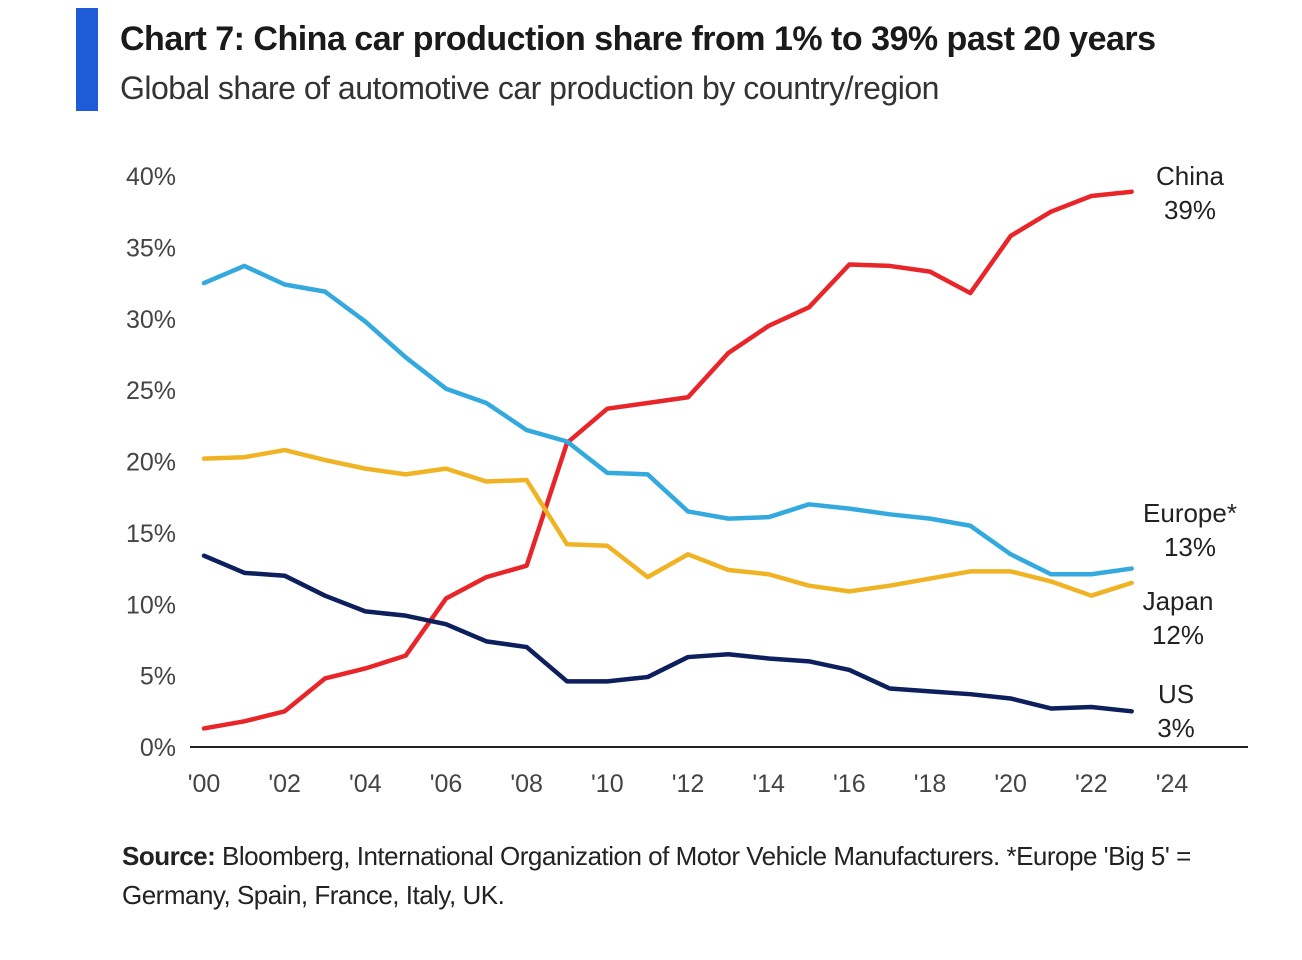 The height and width of the screenshot is (960, 1302). I want to click on y-tick-label: 0%, so click(158, 748).